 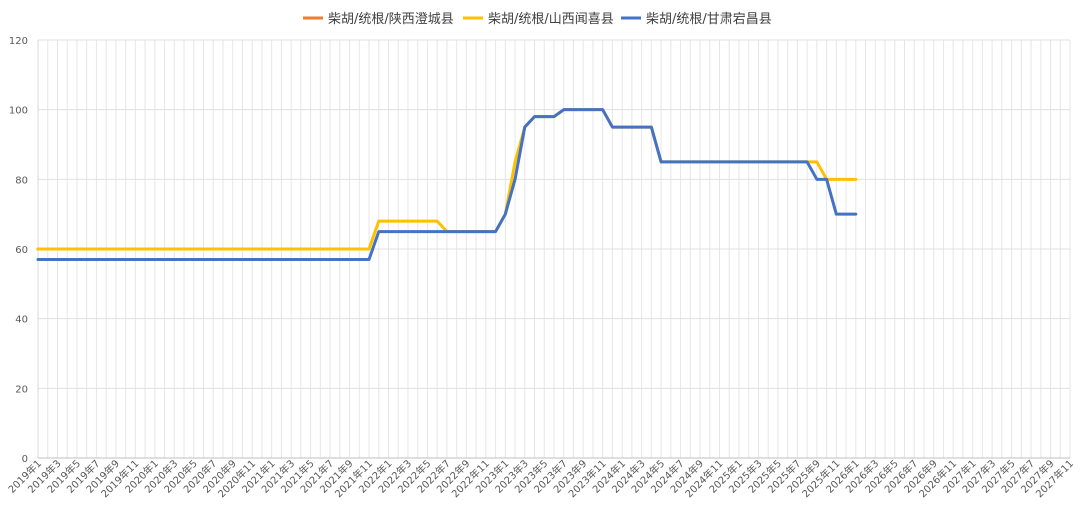 I want to click on legend-item-3: 柴胡/统根/甘肃宕昌县, so click(x=696, y=19).